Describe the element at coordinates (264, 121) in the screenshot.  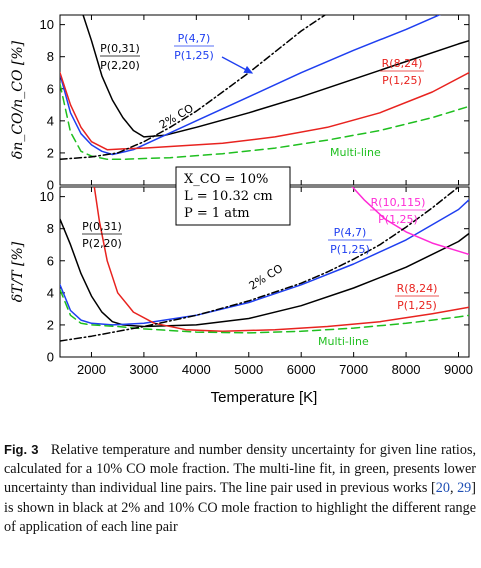
I see `top-series-multi-line` at that location.